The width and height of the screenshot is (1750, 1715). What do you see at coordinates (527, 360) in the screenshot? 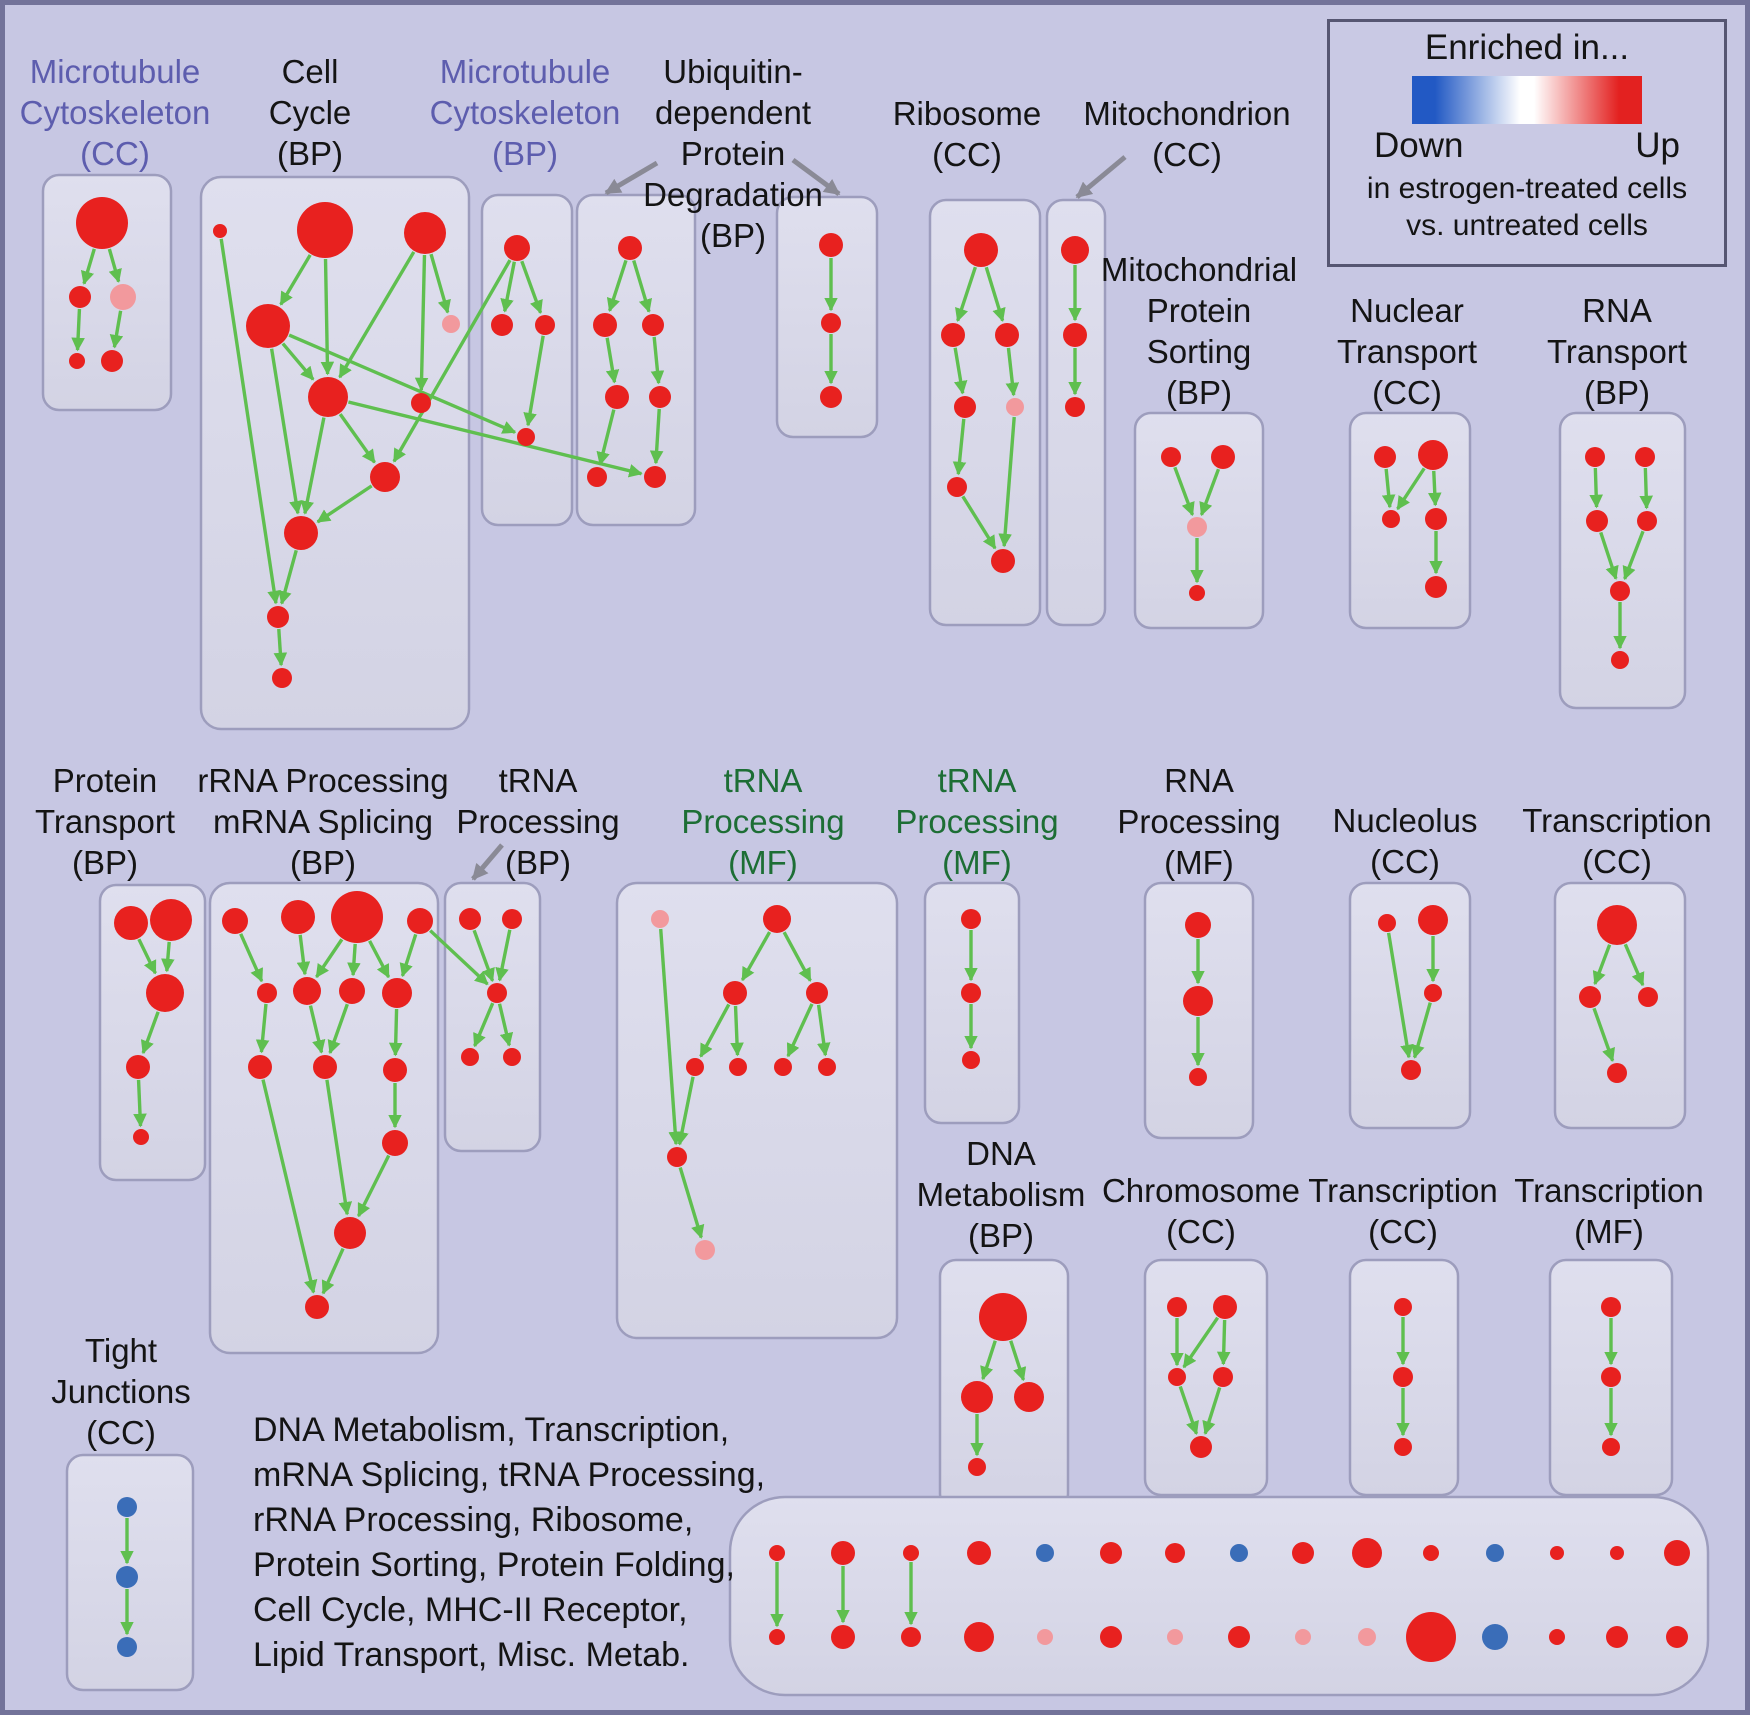
I see `cluster-box-microtubule-bp` at bounding box center [527, 360].